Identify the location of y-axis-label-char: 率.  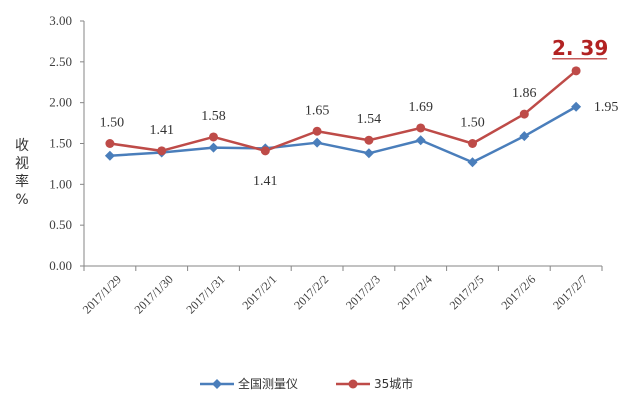
(22, 181).